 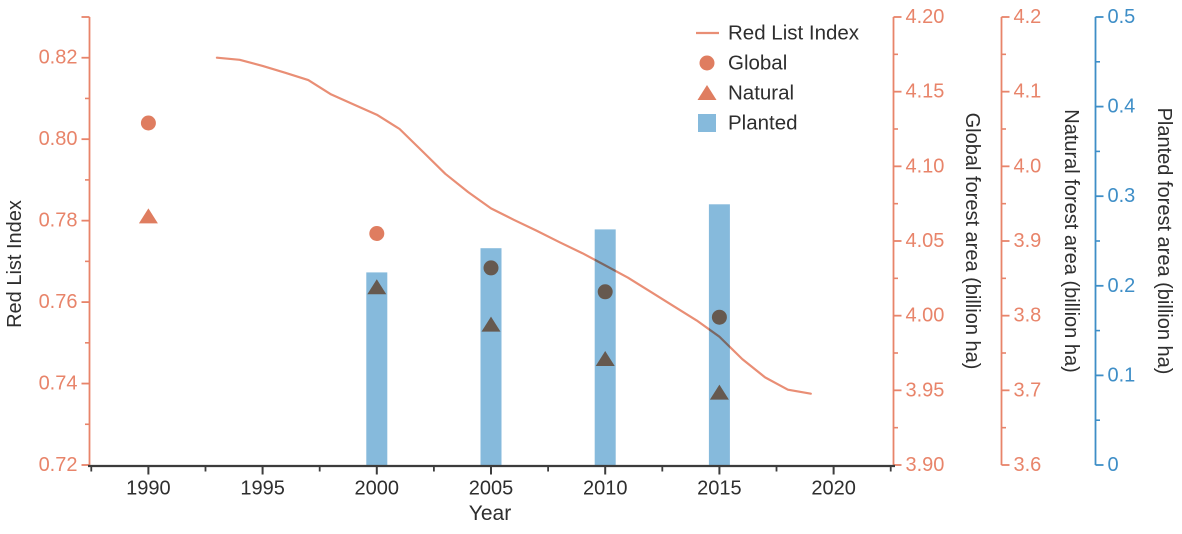 What do you see at coordinates (58, 139) in the screenshot?
I see `tick-label: 0.80` at bounding box center [58, 139].